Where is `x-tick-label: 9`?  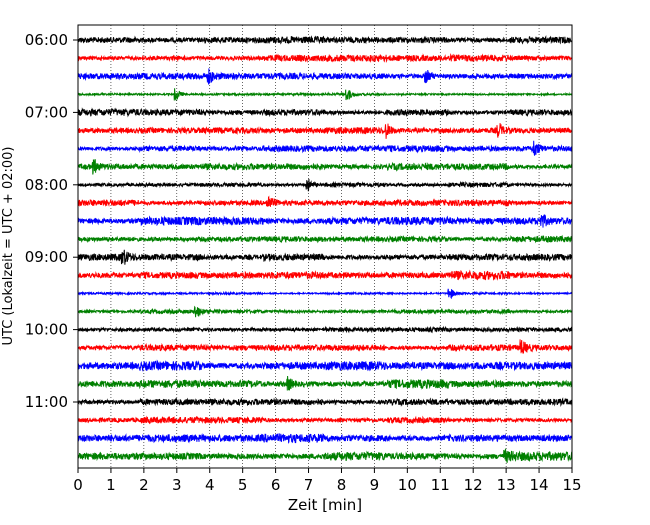
x-tick-label: 9 is located at coordinates (375, 485).